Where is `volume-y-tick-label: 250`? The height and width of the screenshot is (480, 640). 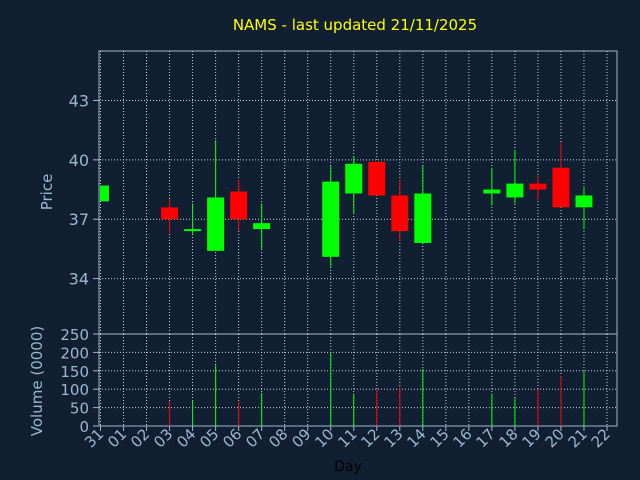
volume-y-tick-label: 250 is located at coordinates (74, 335).